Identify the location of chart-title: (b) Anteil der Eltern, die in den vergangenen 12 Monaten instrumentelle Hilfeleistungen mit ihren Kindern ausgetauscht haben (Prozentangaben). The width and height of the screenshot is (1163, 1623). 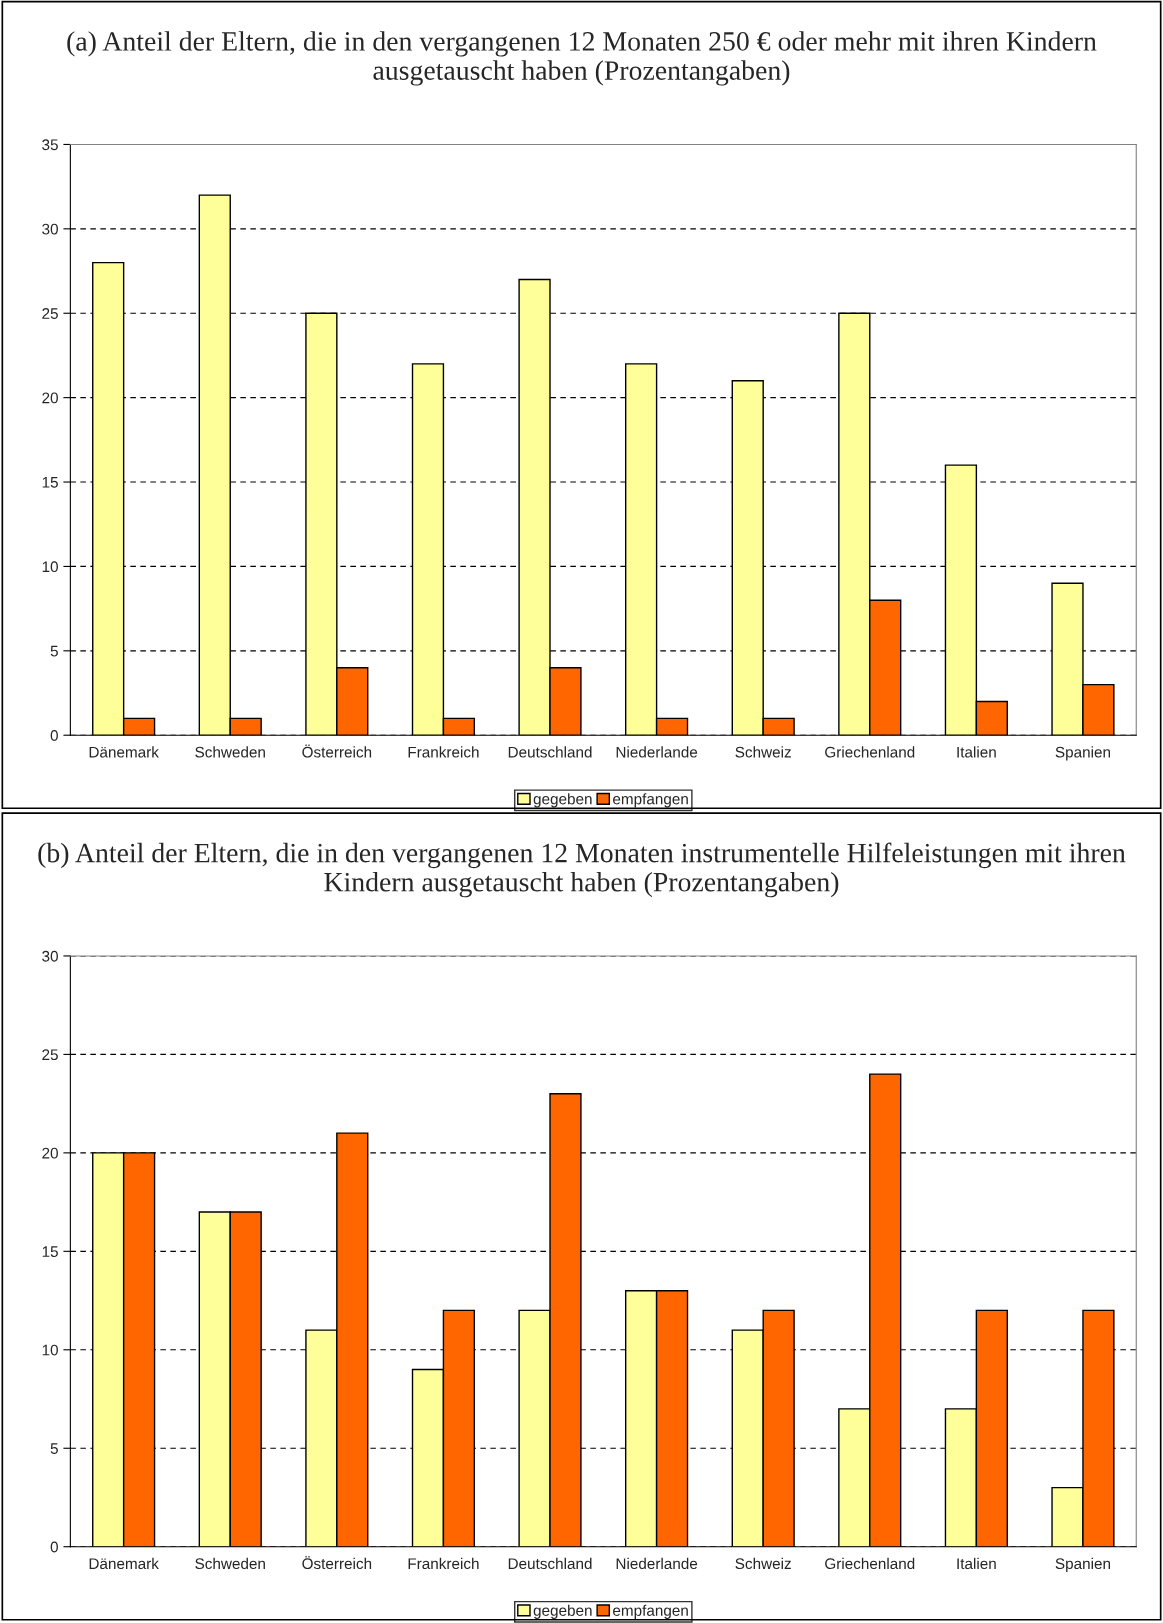
(582, 870).